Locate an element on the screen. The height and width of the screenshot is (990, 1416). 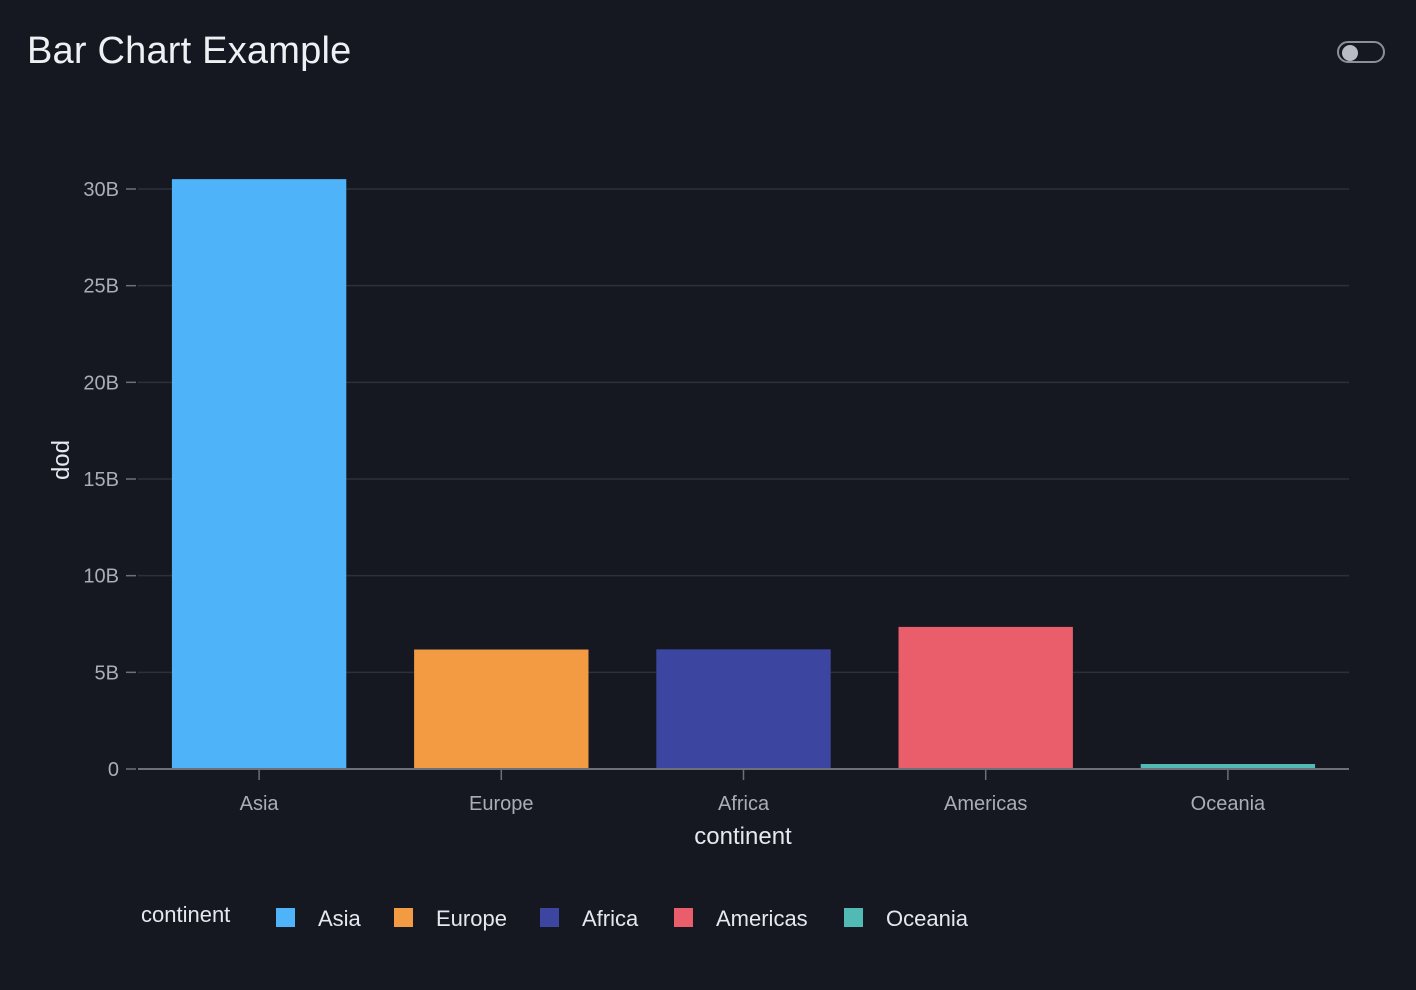
legend: continent Asia Europe Africa Americas Oceania is located at coordinates (555, 916).